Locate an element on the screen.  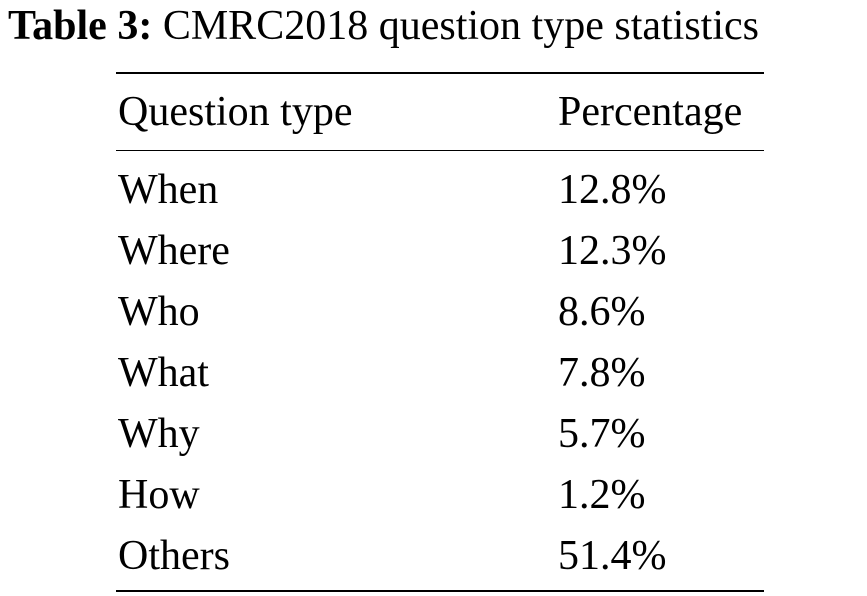
table-row: Others 51.4% is located at coordinates (440, 558).